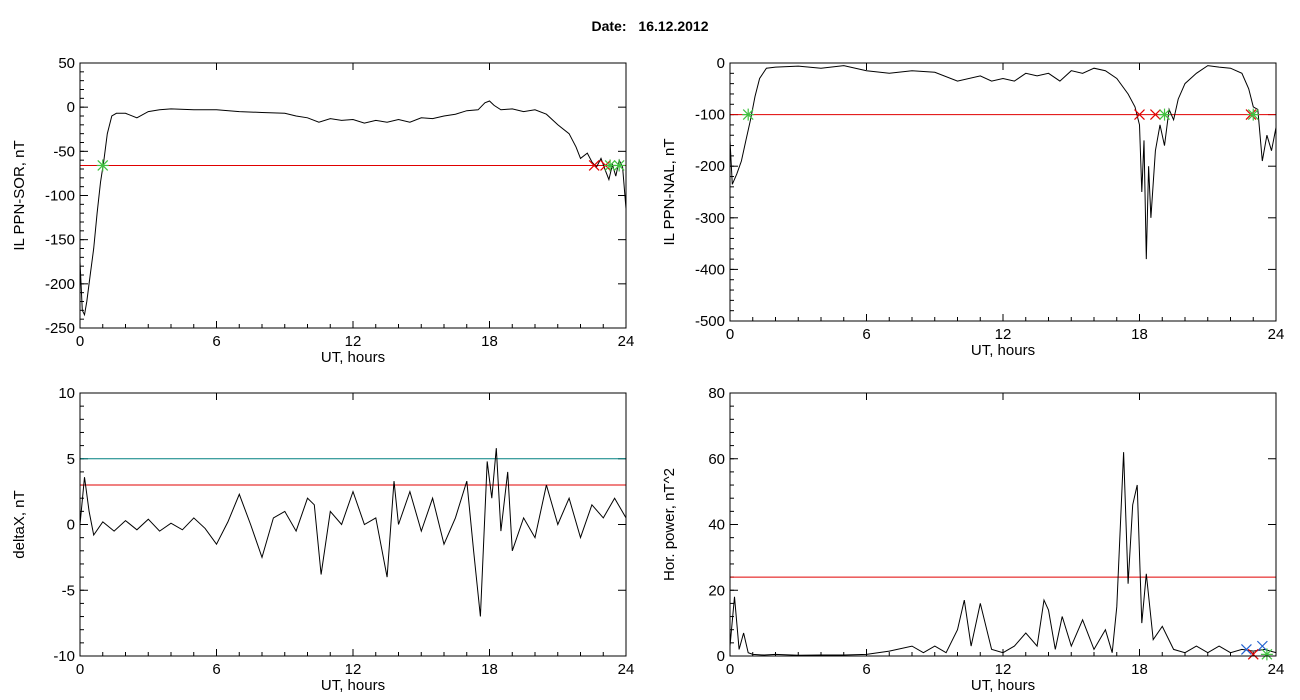 This screenshot has height=700, width=1300. I want to click on y-tick-label: 60, so click(716, 459).